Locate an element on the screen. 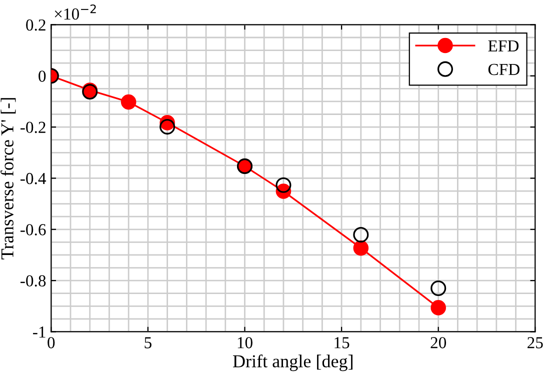  y-tick-label: -0.6 is located at coordinates (33, 230).